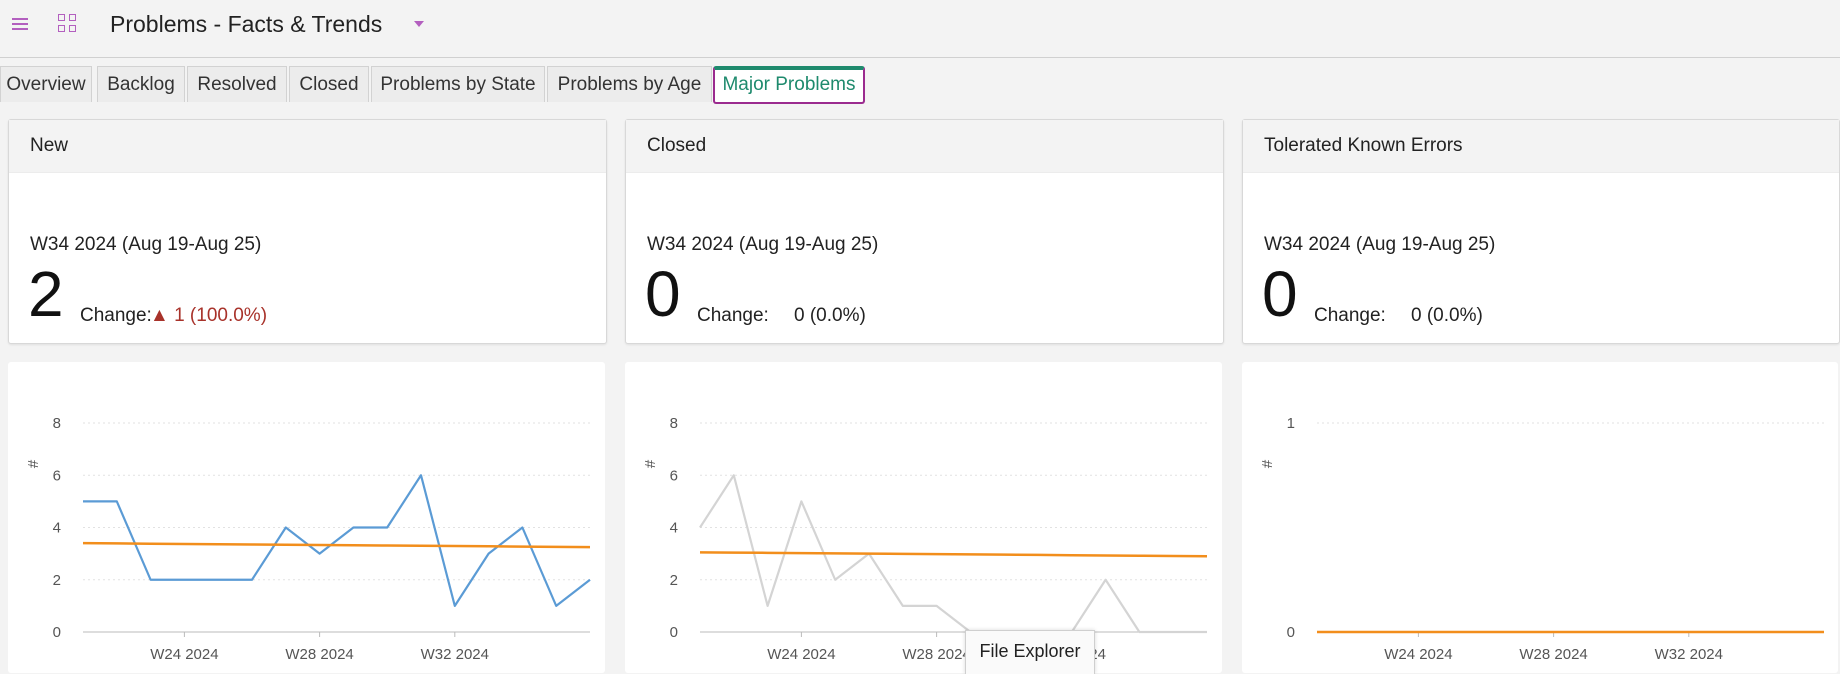 The width and height of the screenshot is (1840, 674). I want to click on hamburger-icon, so click(20, 24).